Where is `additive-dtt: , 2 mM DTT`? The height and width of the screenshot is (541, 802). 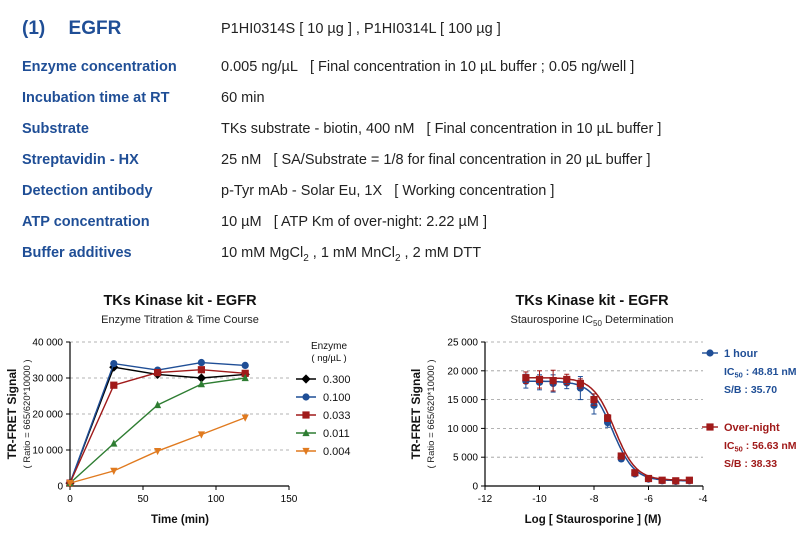 additive-dtt: , 2 mM DTT is located at coordinates (441, 253).